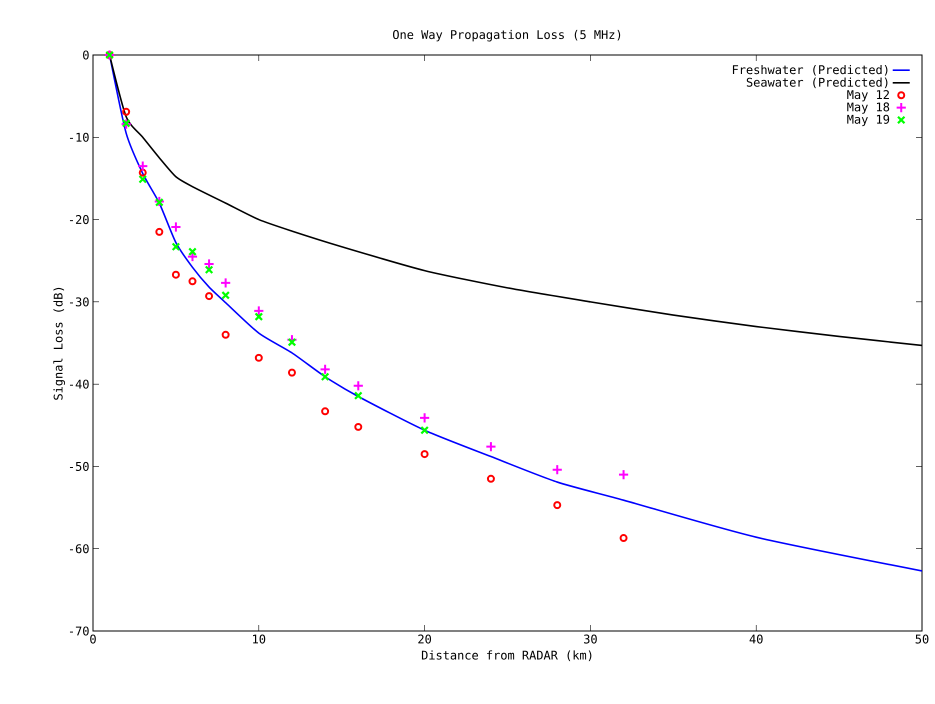  I want to click on y-tick-label: -70, so click(79, 631).